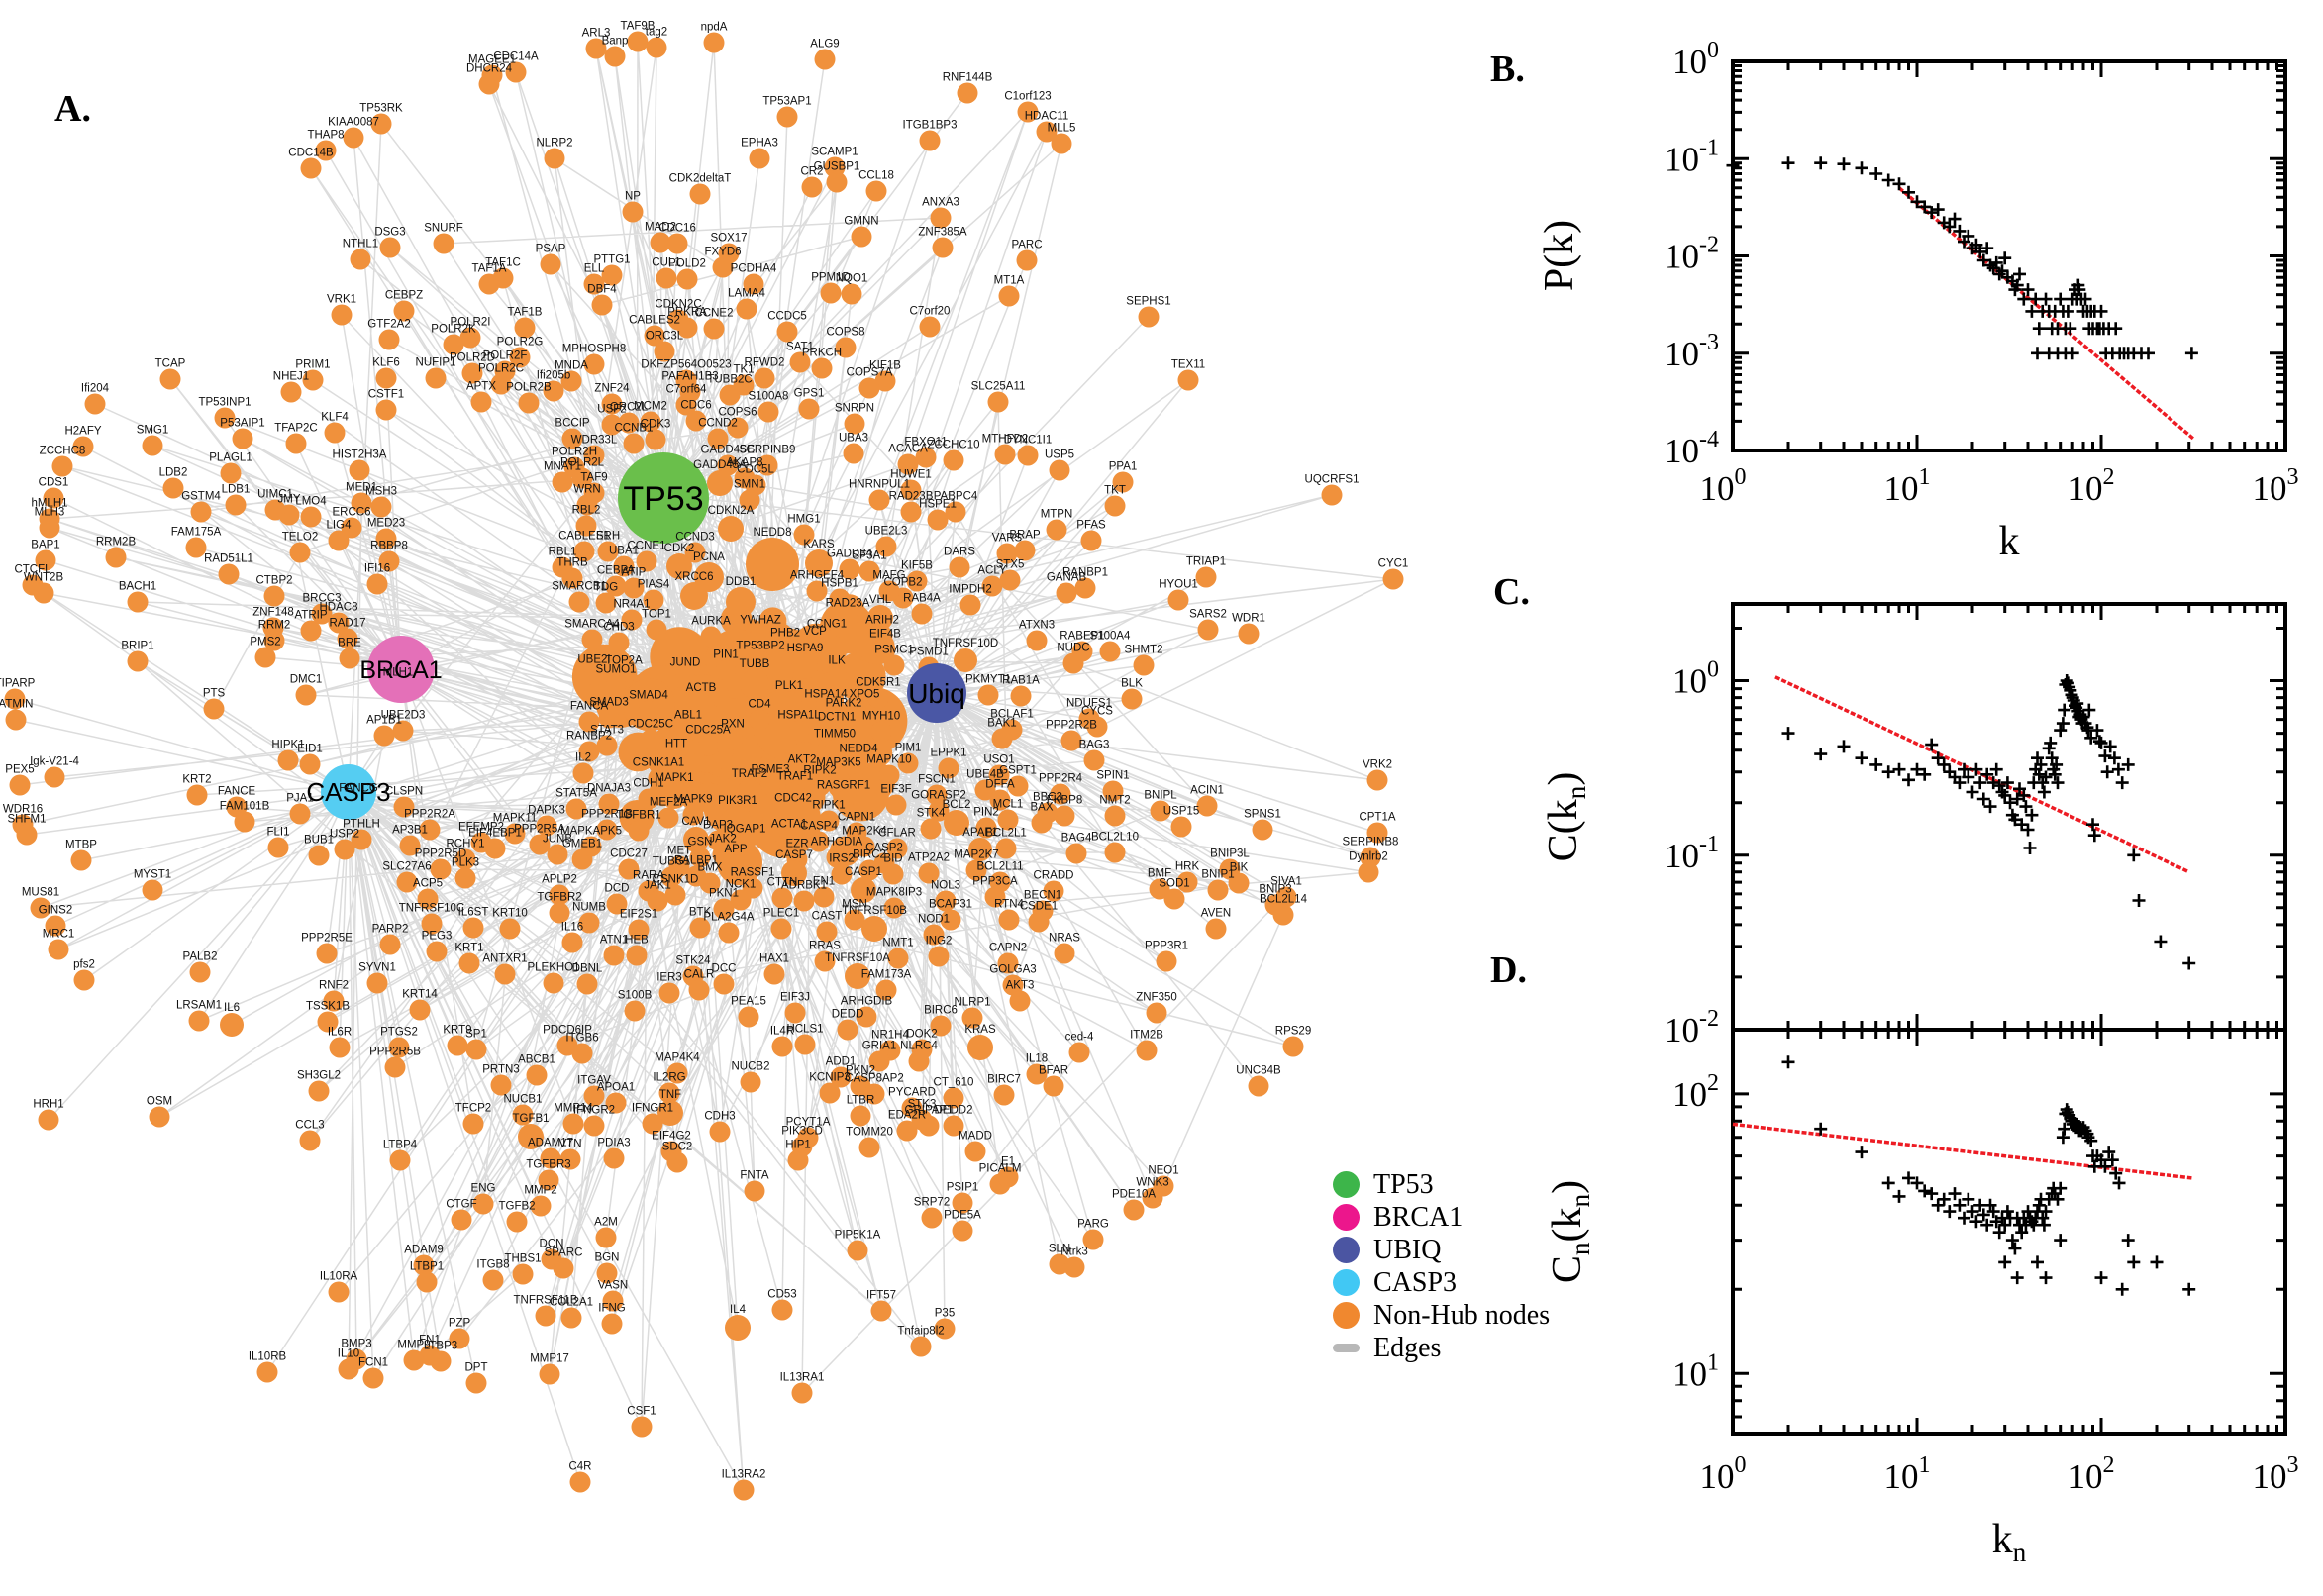 The width and height of the screenshot is (2323, 1596). What do you see at coordinates (431, 909) in the screenshot?
I see `network-node-label: TNFRSF10C` at bounding box center [431, 909].